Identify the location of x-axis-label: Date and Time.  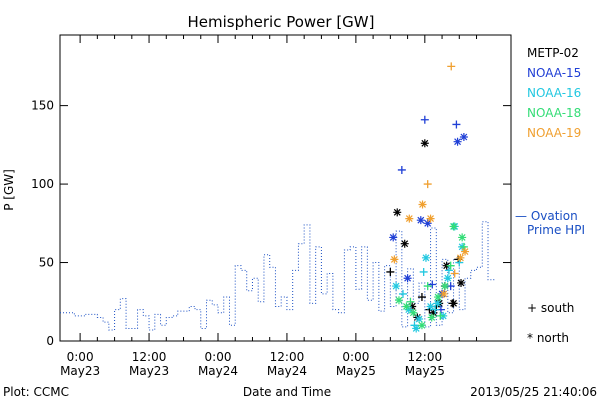
(287, 392).